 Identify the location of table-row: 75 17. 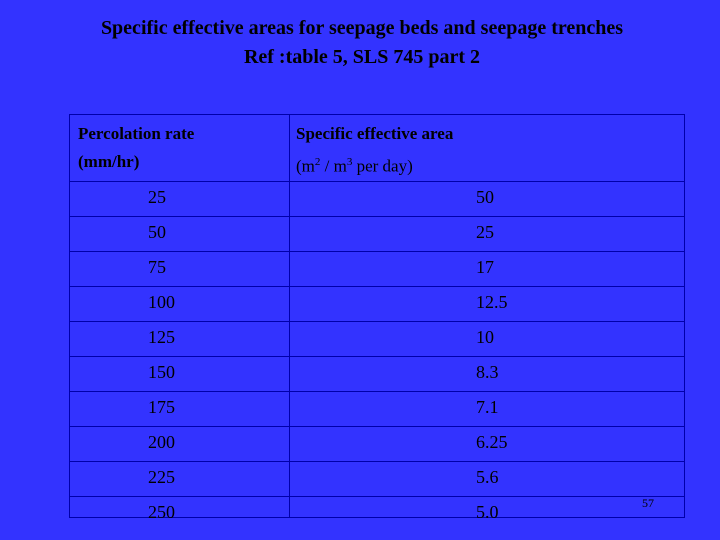
(377, 268).